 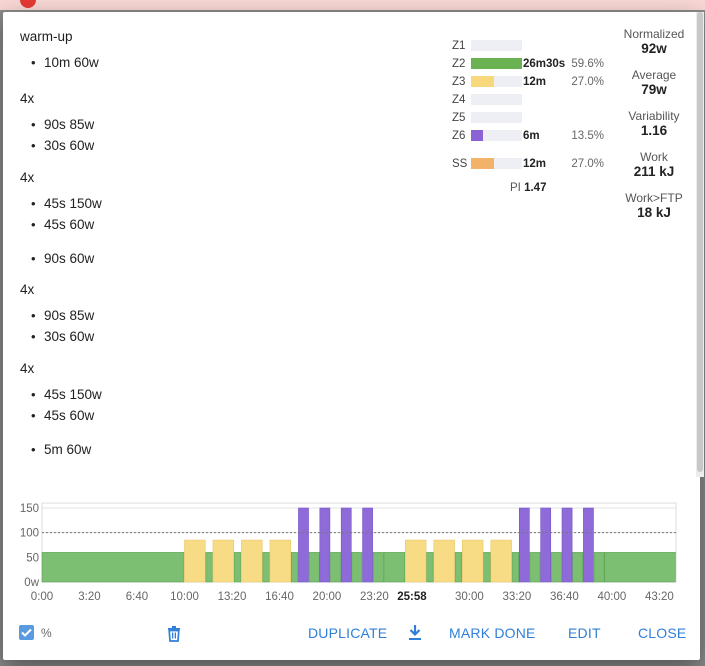 I want to click on x-tick-label: 40:00, so click(x=611, y=597).